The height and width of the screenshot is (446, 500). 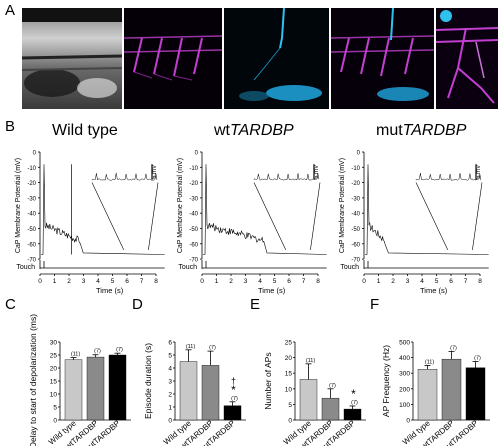 What do you see at coordinates (33, 380) in the screenshot?
I see `chart-y-label: Delay to start of depolarization (ms)` at bounding box center [33, 380].